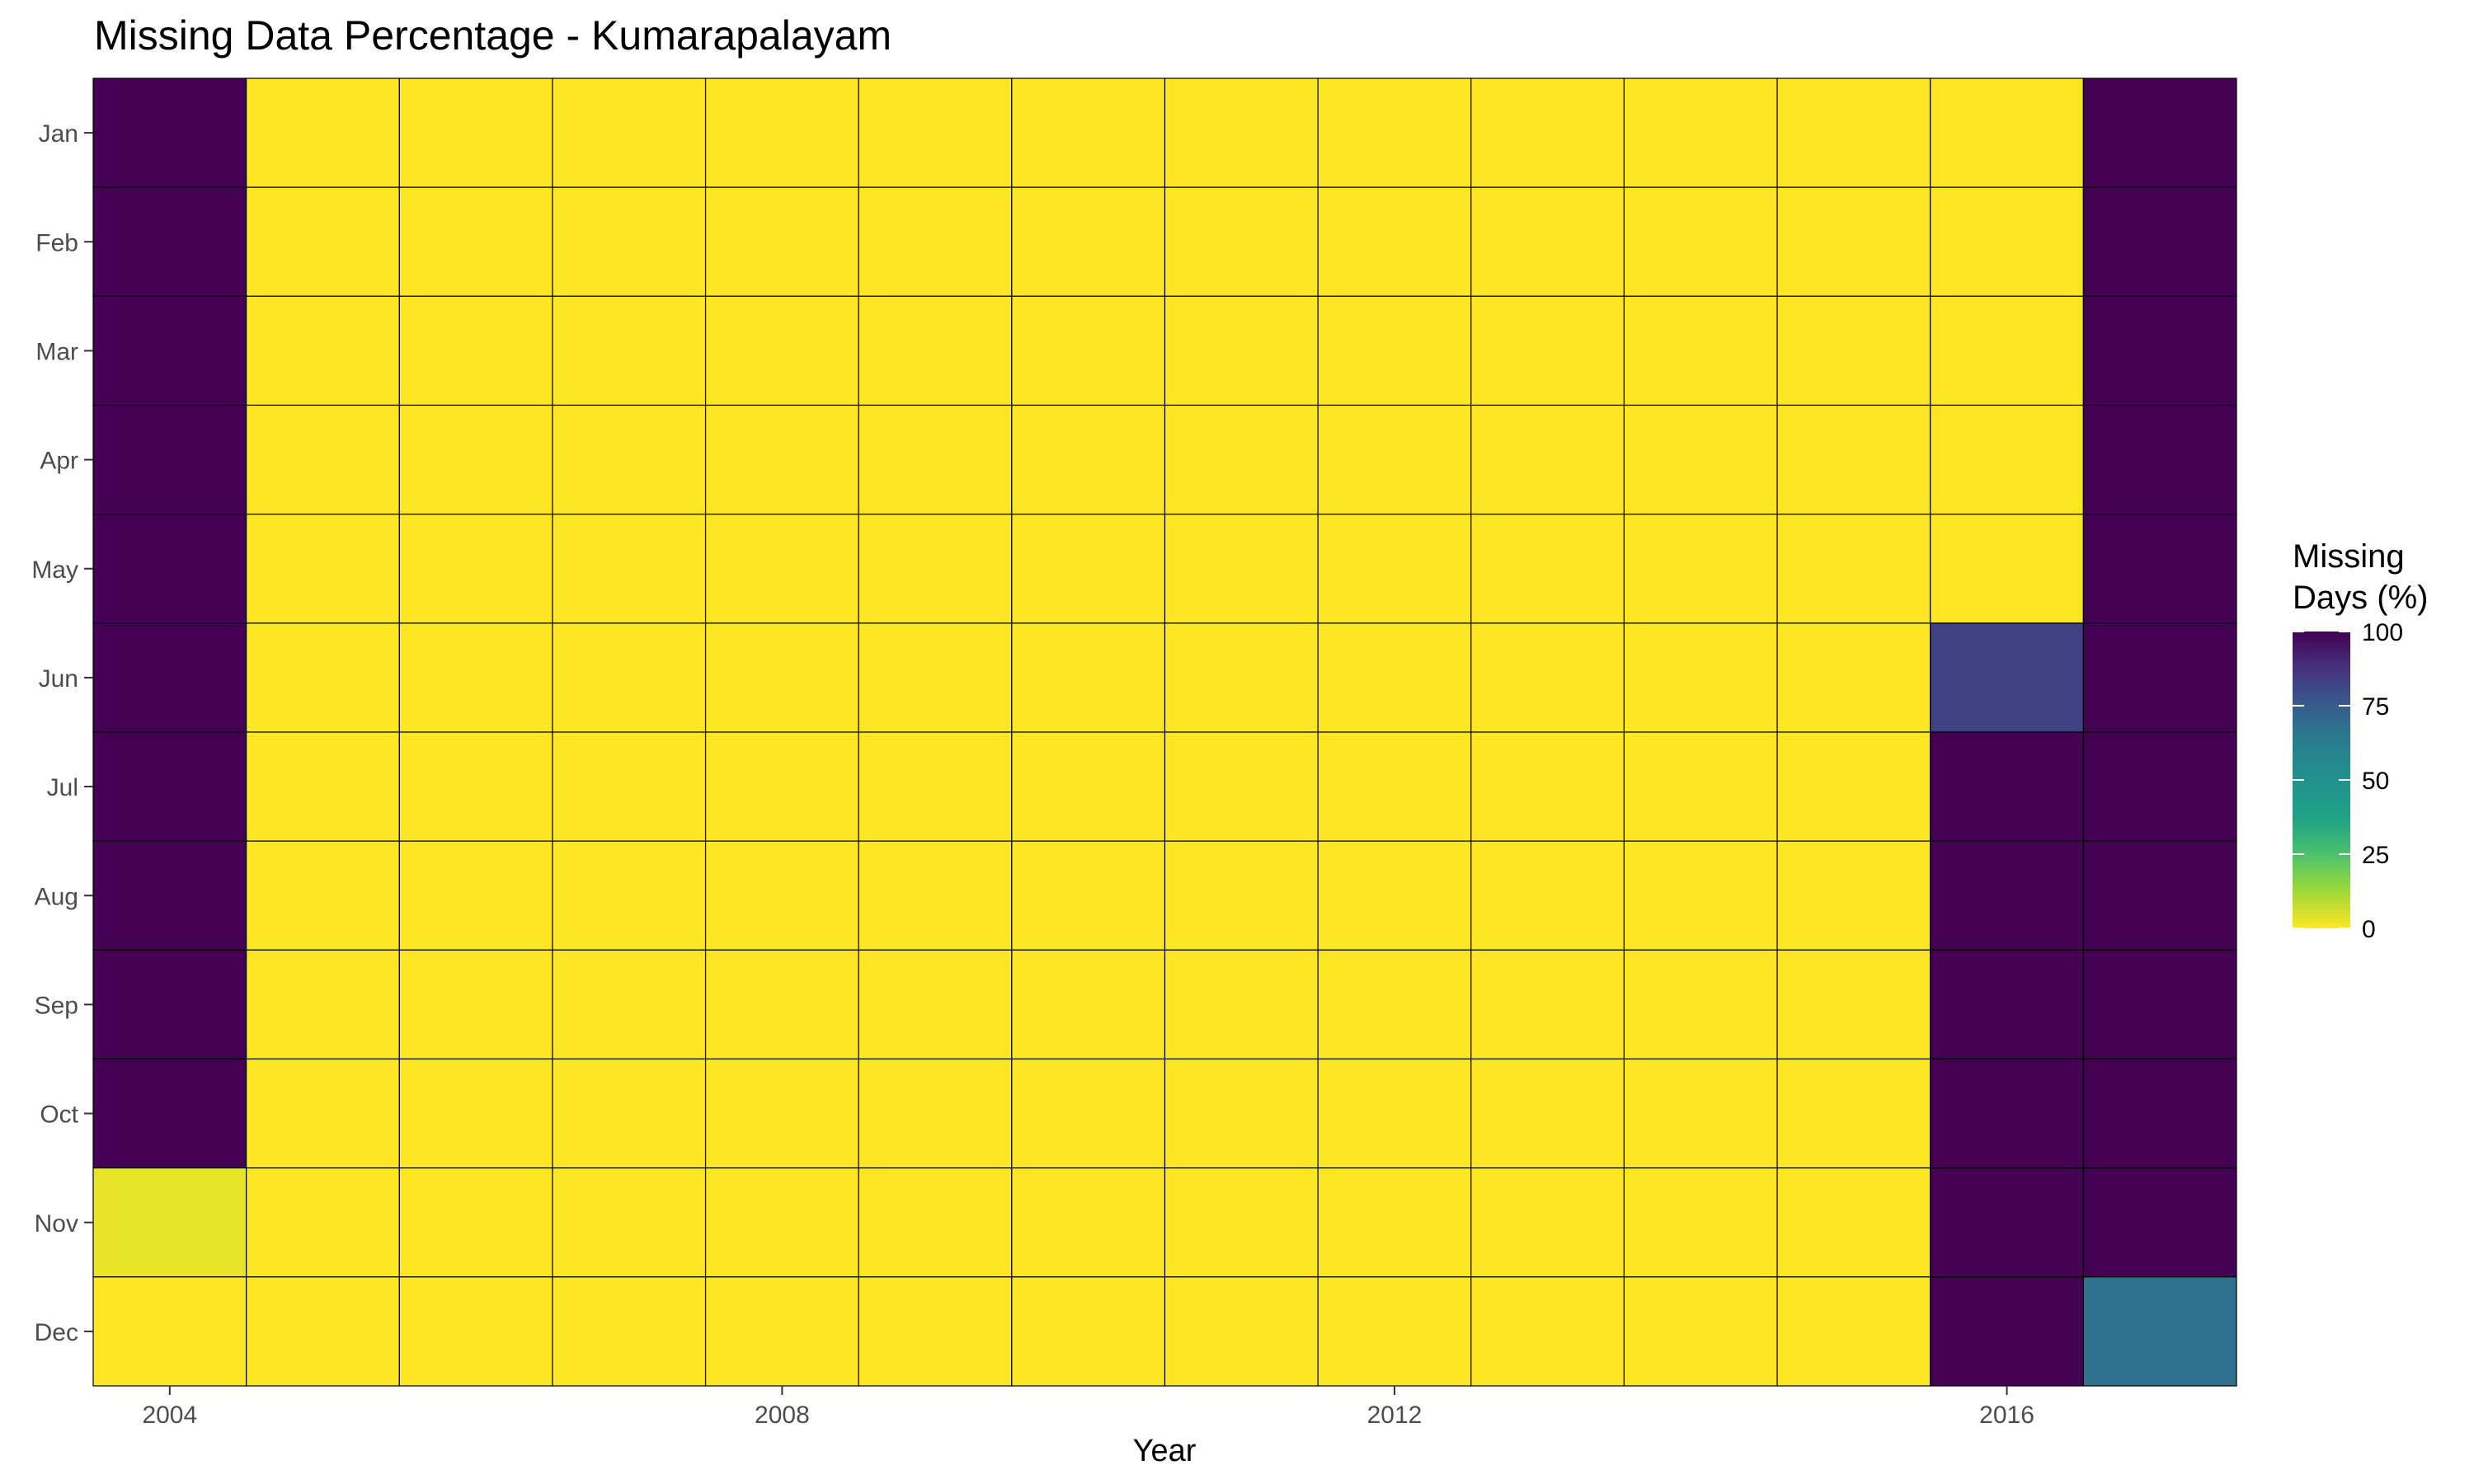 The height and width of the screenshot is (1484, 2474). I want to click on x-tick-label-2004: 2004, so click(169, 1415).